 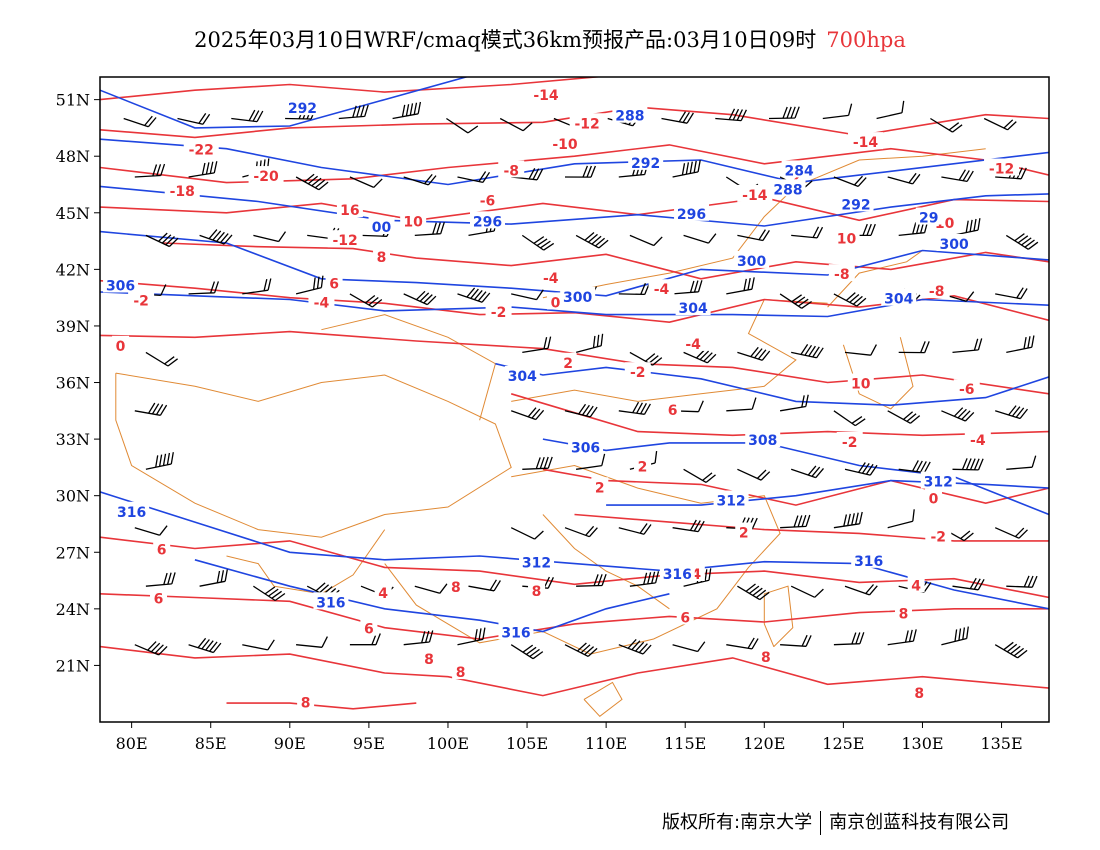 I want to click on temperature-label: -14, so click(x=755, y=196).